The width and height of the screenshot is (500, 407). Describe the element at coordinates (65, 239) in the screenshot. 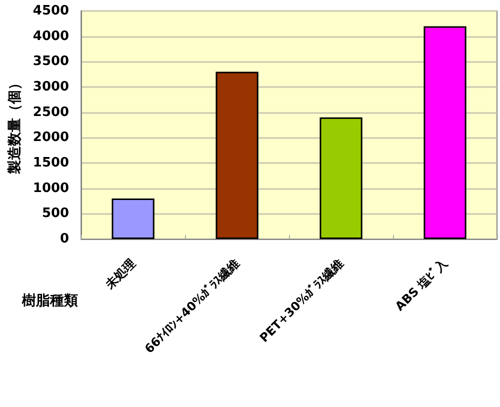

I see `y-tick-label: 0` at that location.